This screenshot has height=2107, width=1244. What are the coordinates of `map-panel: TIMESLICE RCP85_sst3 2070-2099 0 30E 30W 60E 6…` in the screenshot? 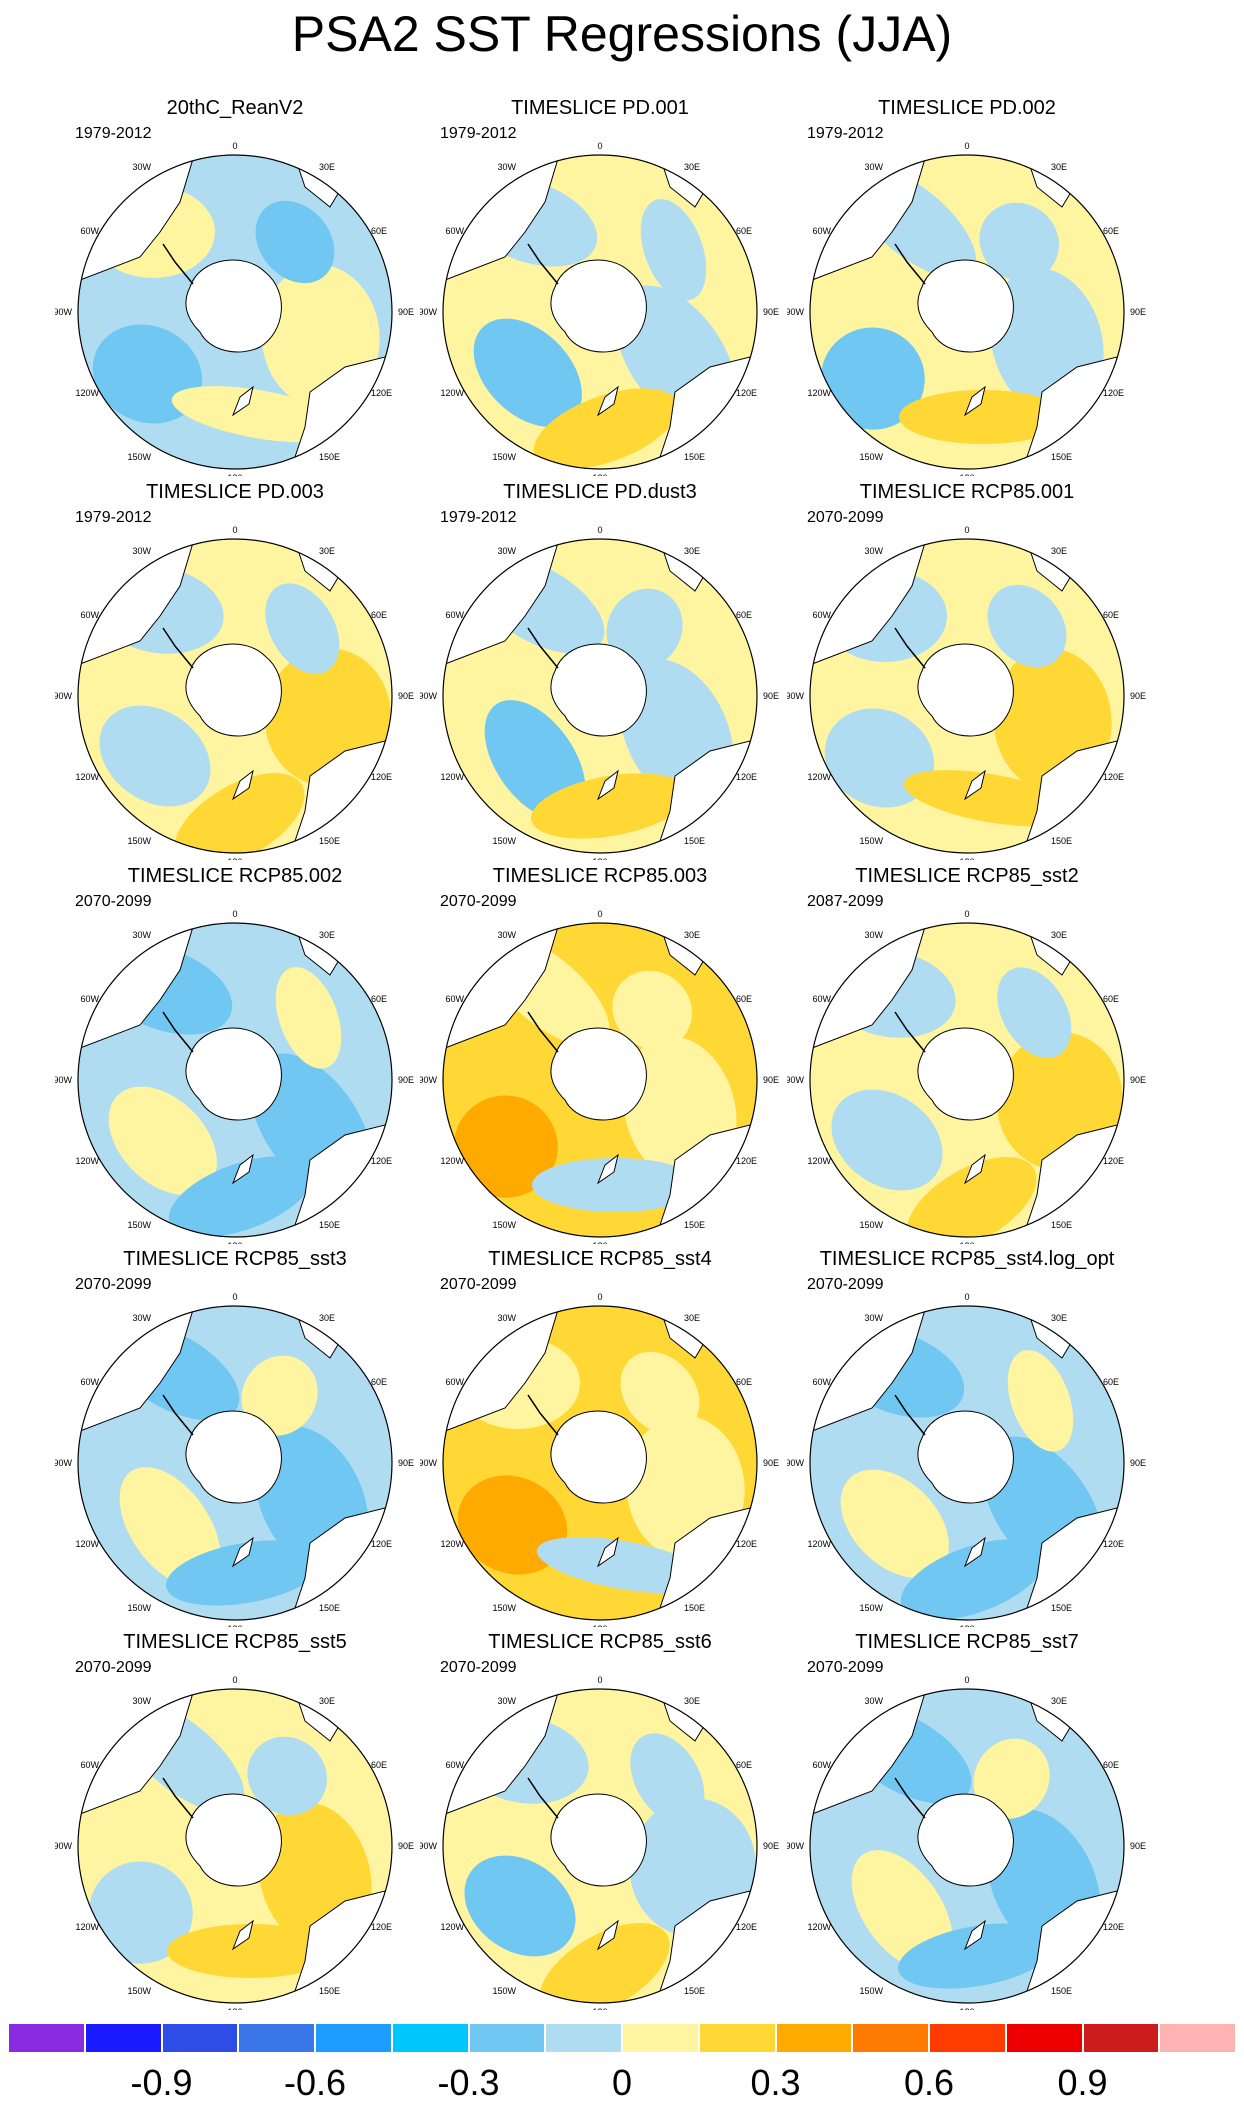 It's located at (245, 1437).